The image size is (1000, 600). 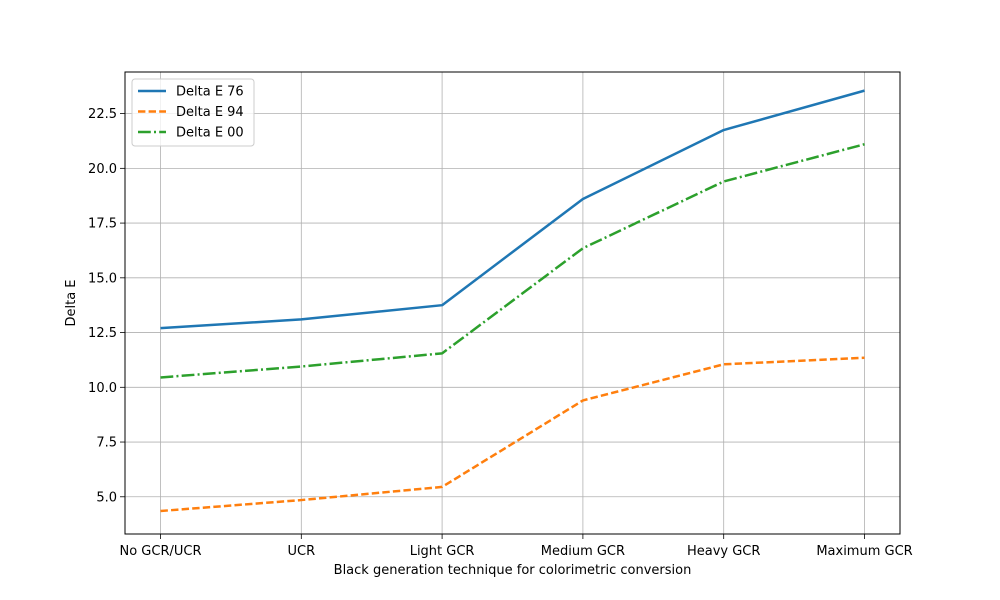 What do you see at coordinates (723, 551) in the screenshot?
I see `x-tick-label: Heavy GCR` at bounding box center [723, 551].